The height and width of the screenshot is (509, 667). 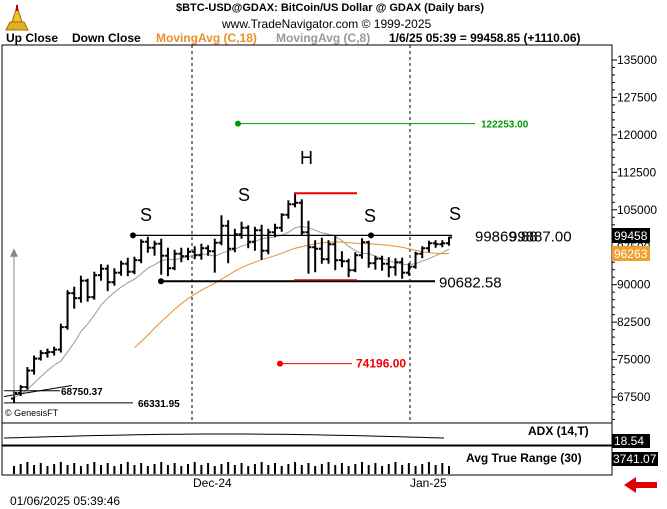 What do you see at coordinates (32, 413) in the screenshot?
I see `genesisft-watermark: © GenesisFT` at bounding box center [32, 413].